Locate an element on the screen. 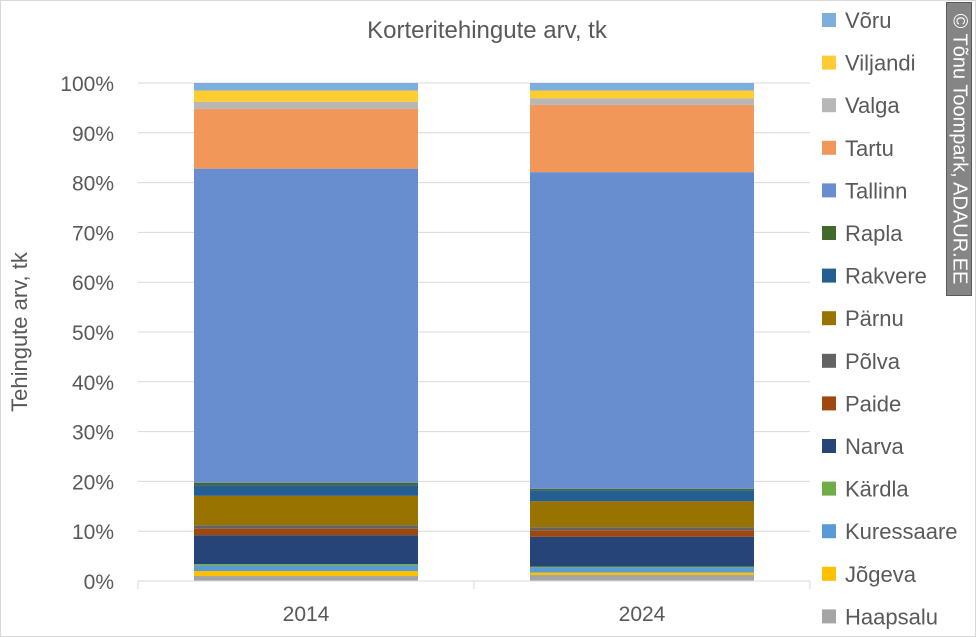 The image size is (976, 637). legend-label: Rakvere is located at coordinates (886, 276).